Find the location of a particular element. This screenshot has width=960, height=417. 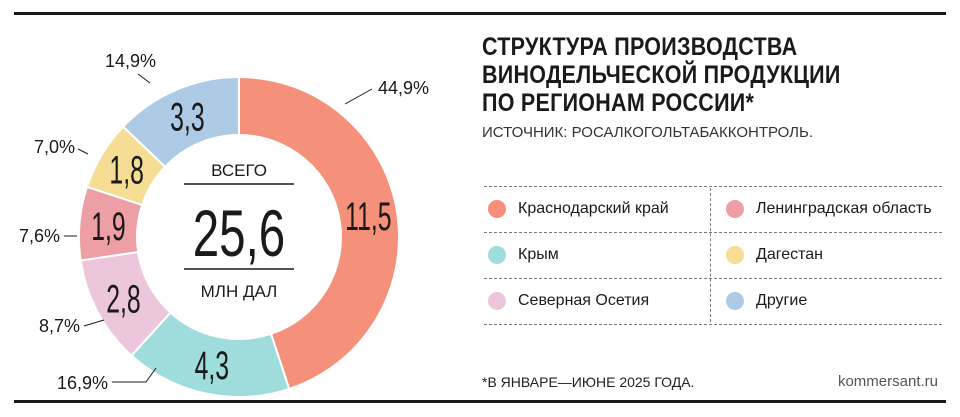

slice-value-label: 4,3 is located at coordinates (212, 366).